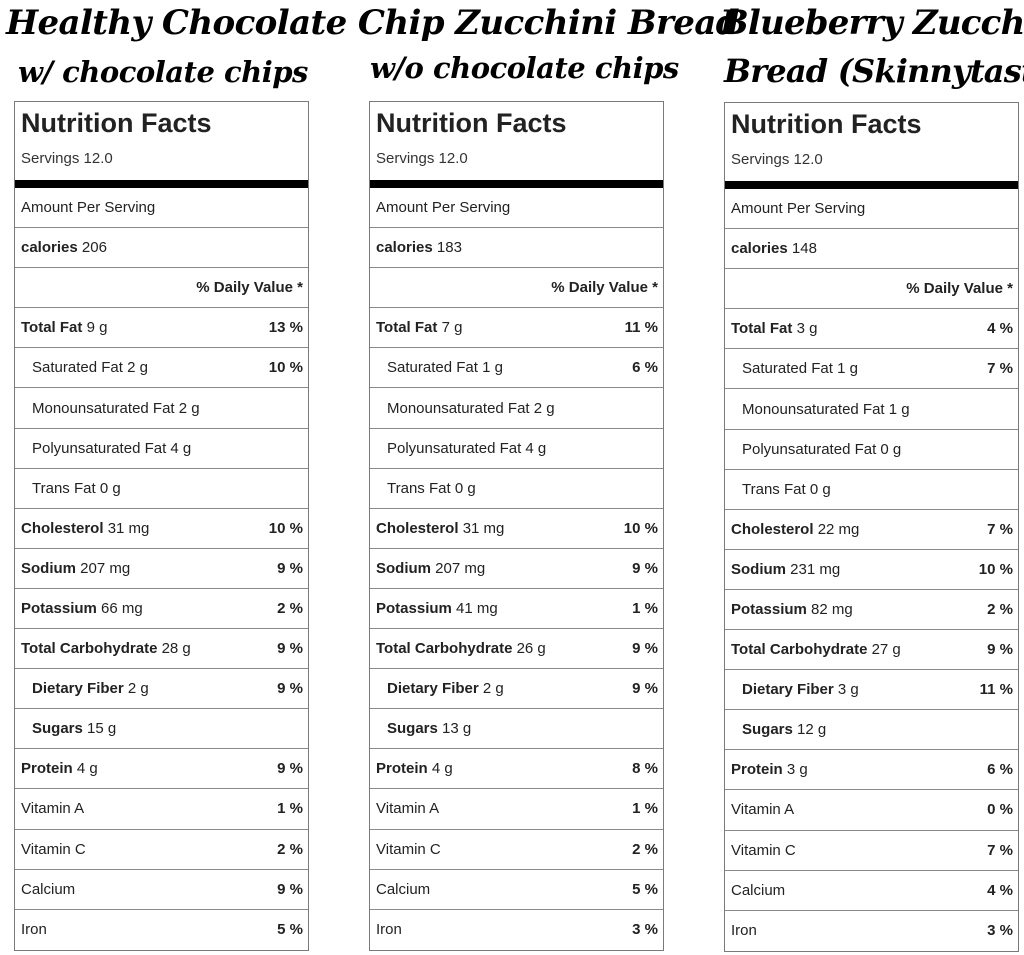 Image resolution: width=1024 pixels, height=955 pixels. What do you see at coordinates (161, 449) in the screenshot?
I see `nutrient-row-polyunsaturated-fat: Polyunsaturated Fat 4 g` at bounding box center [161, 449].